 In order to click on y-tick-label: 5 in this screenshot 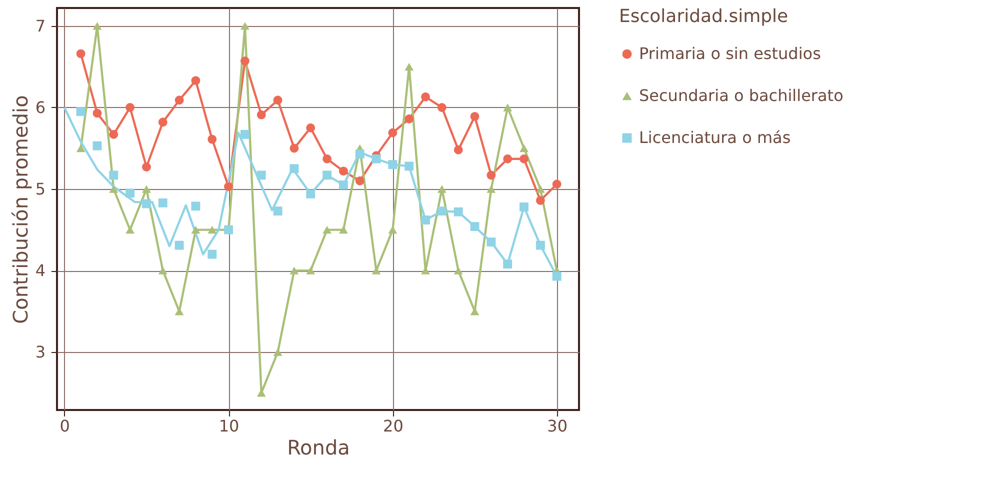, I will do `click(40, 189)`.